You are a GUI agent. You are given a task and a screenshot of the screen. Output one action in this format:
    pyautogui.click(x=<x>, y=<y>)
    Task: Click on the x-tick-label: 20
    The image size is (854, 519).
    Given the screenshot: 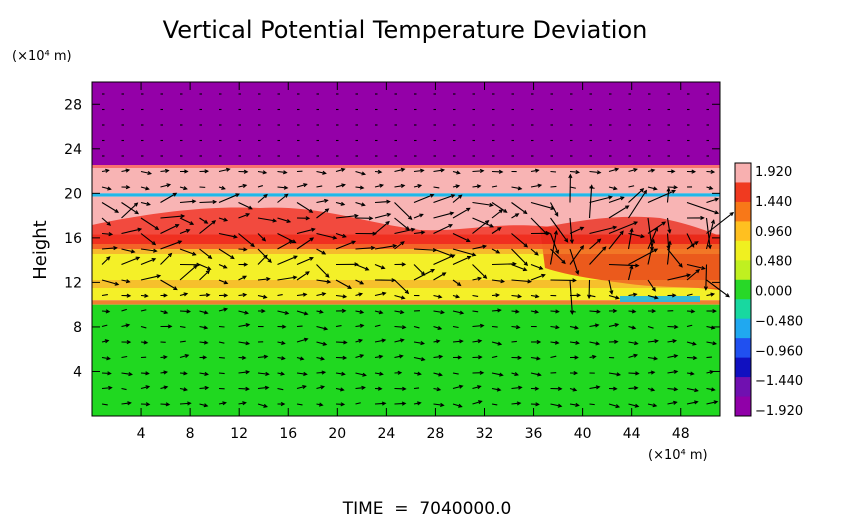 What is the action you would take?
    pyautogui.click(x=337, y=434)
    